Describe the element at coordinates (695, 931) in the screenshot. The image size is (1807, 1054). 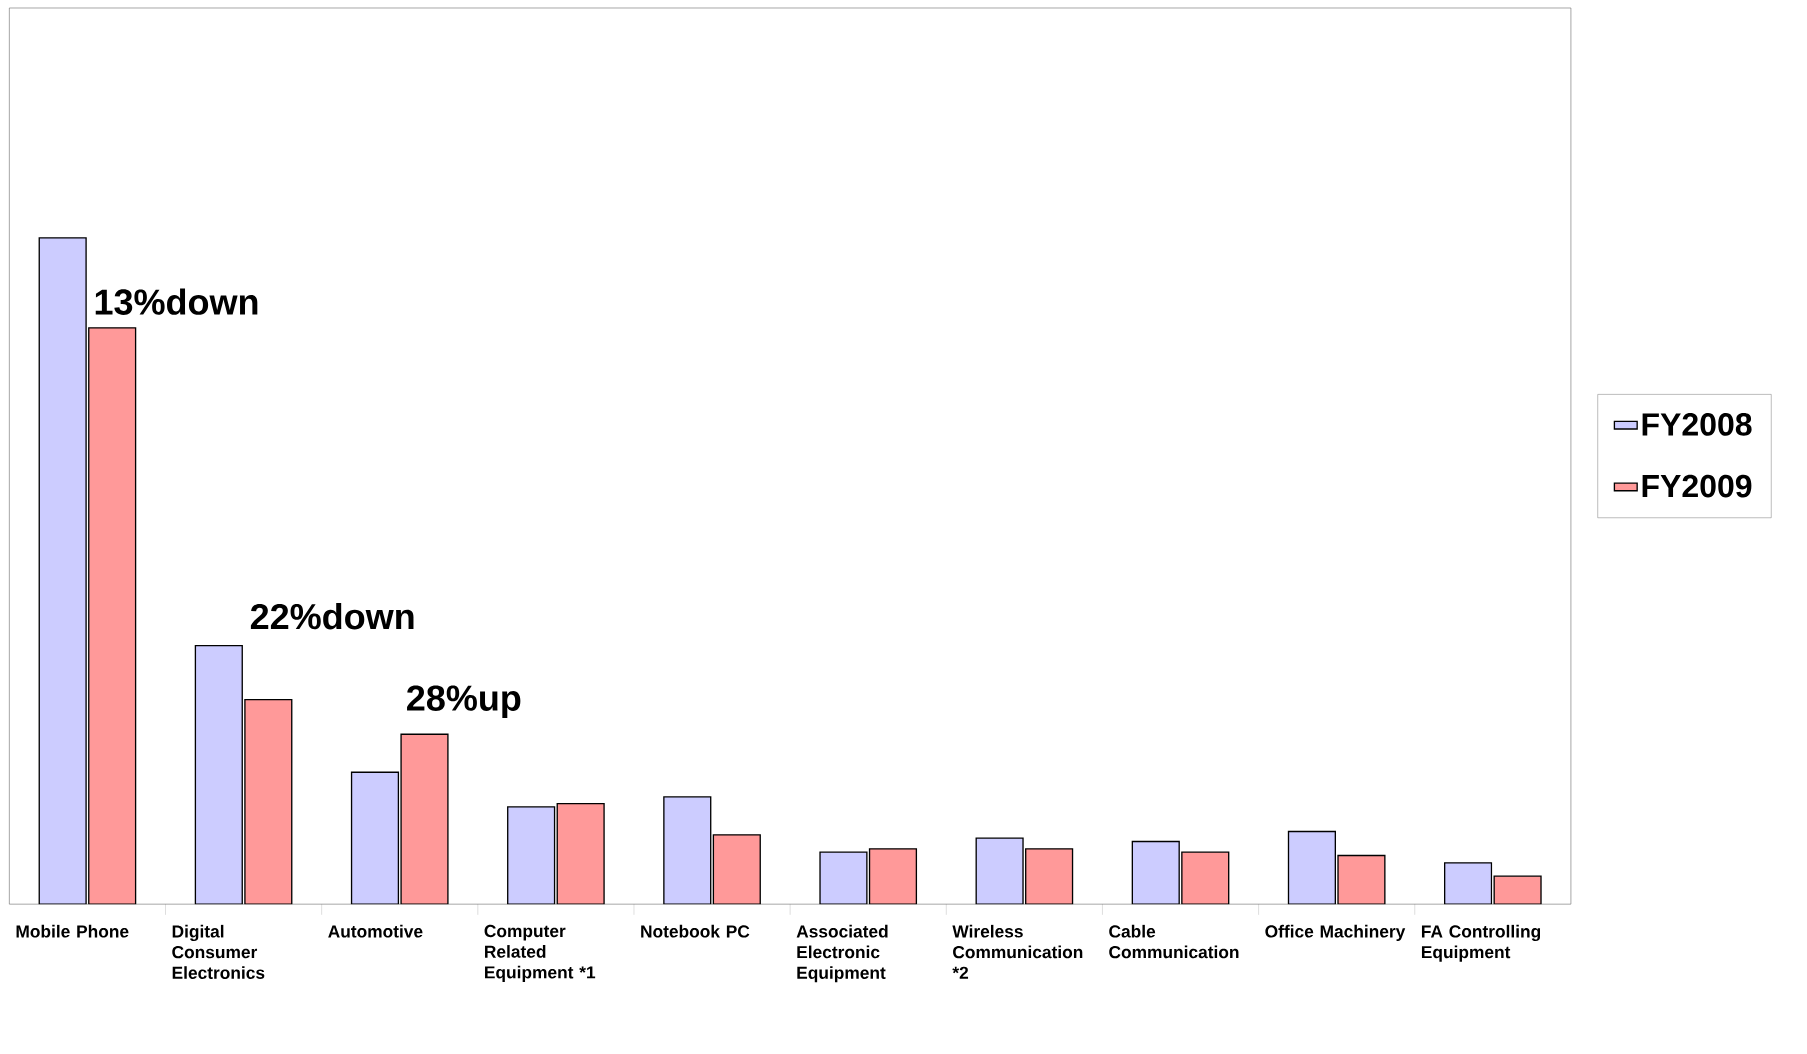
I see `x-tick-label: Notebook PC` at that location.